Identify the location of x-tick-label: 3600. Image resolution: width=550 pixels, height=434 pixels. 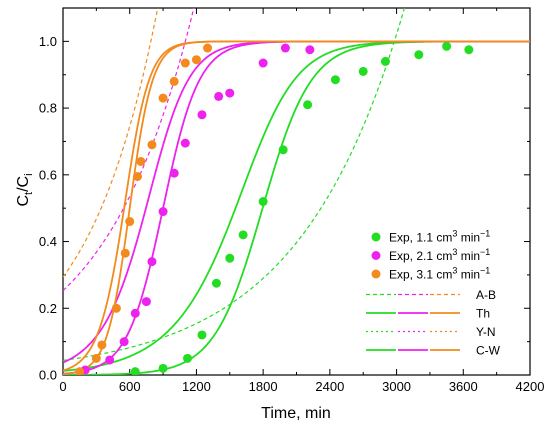
(463, 386).